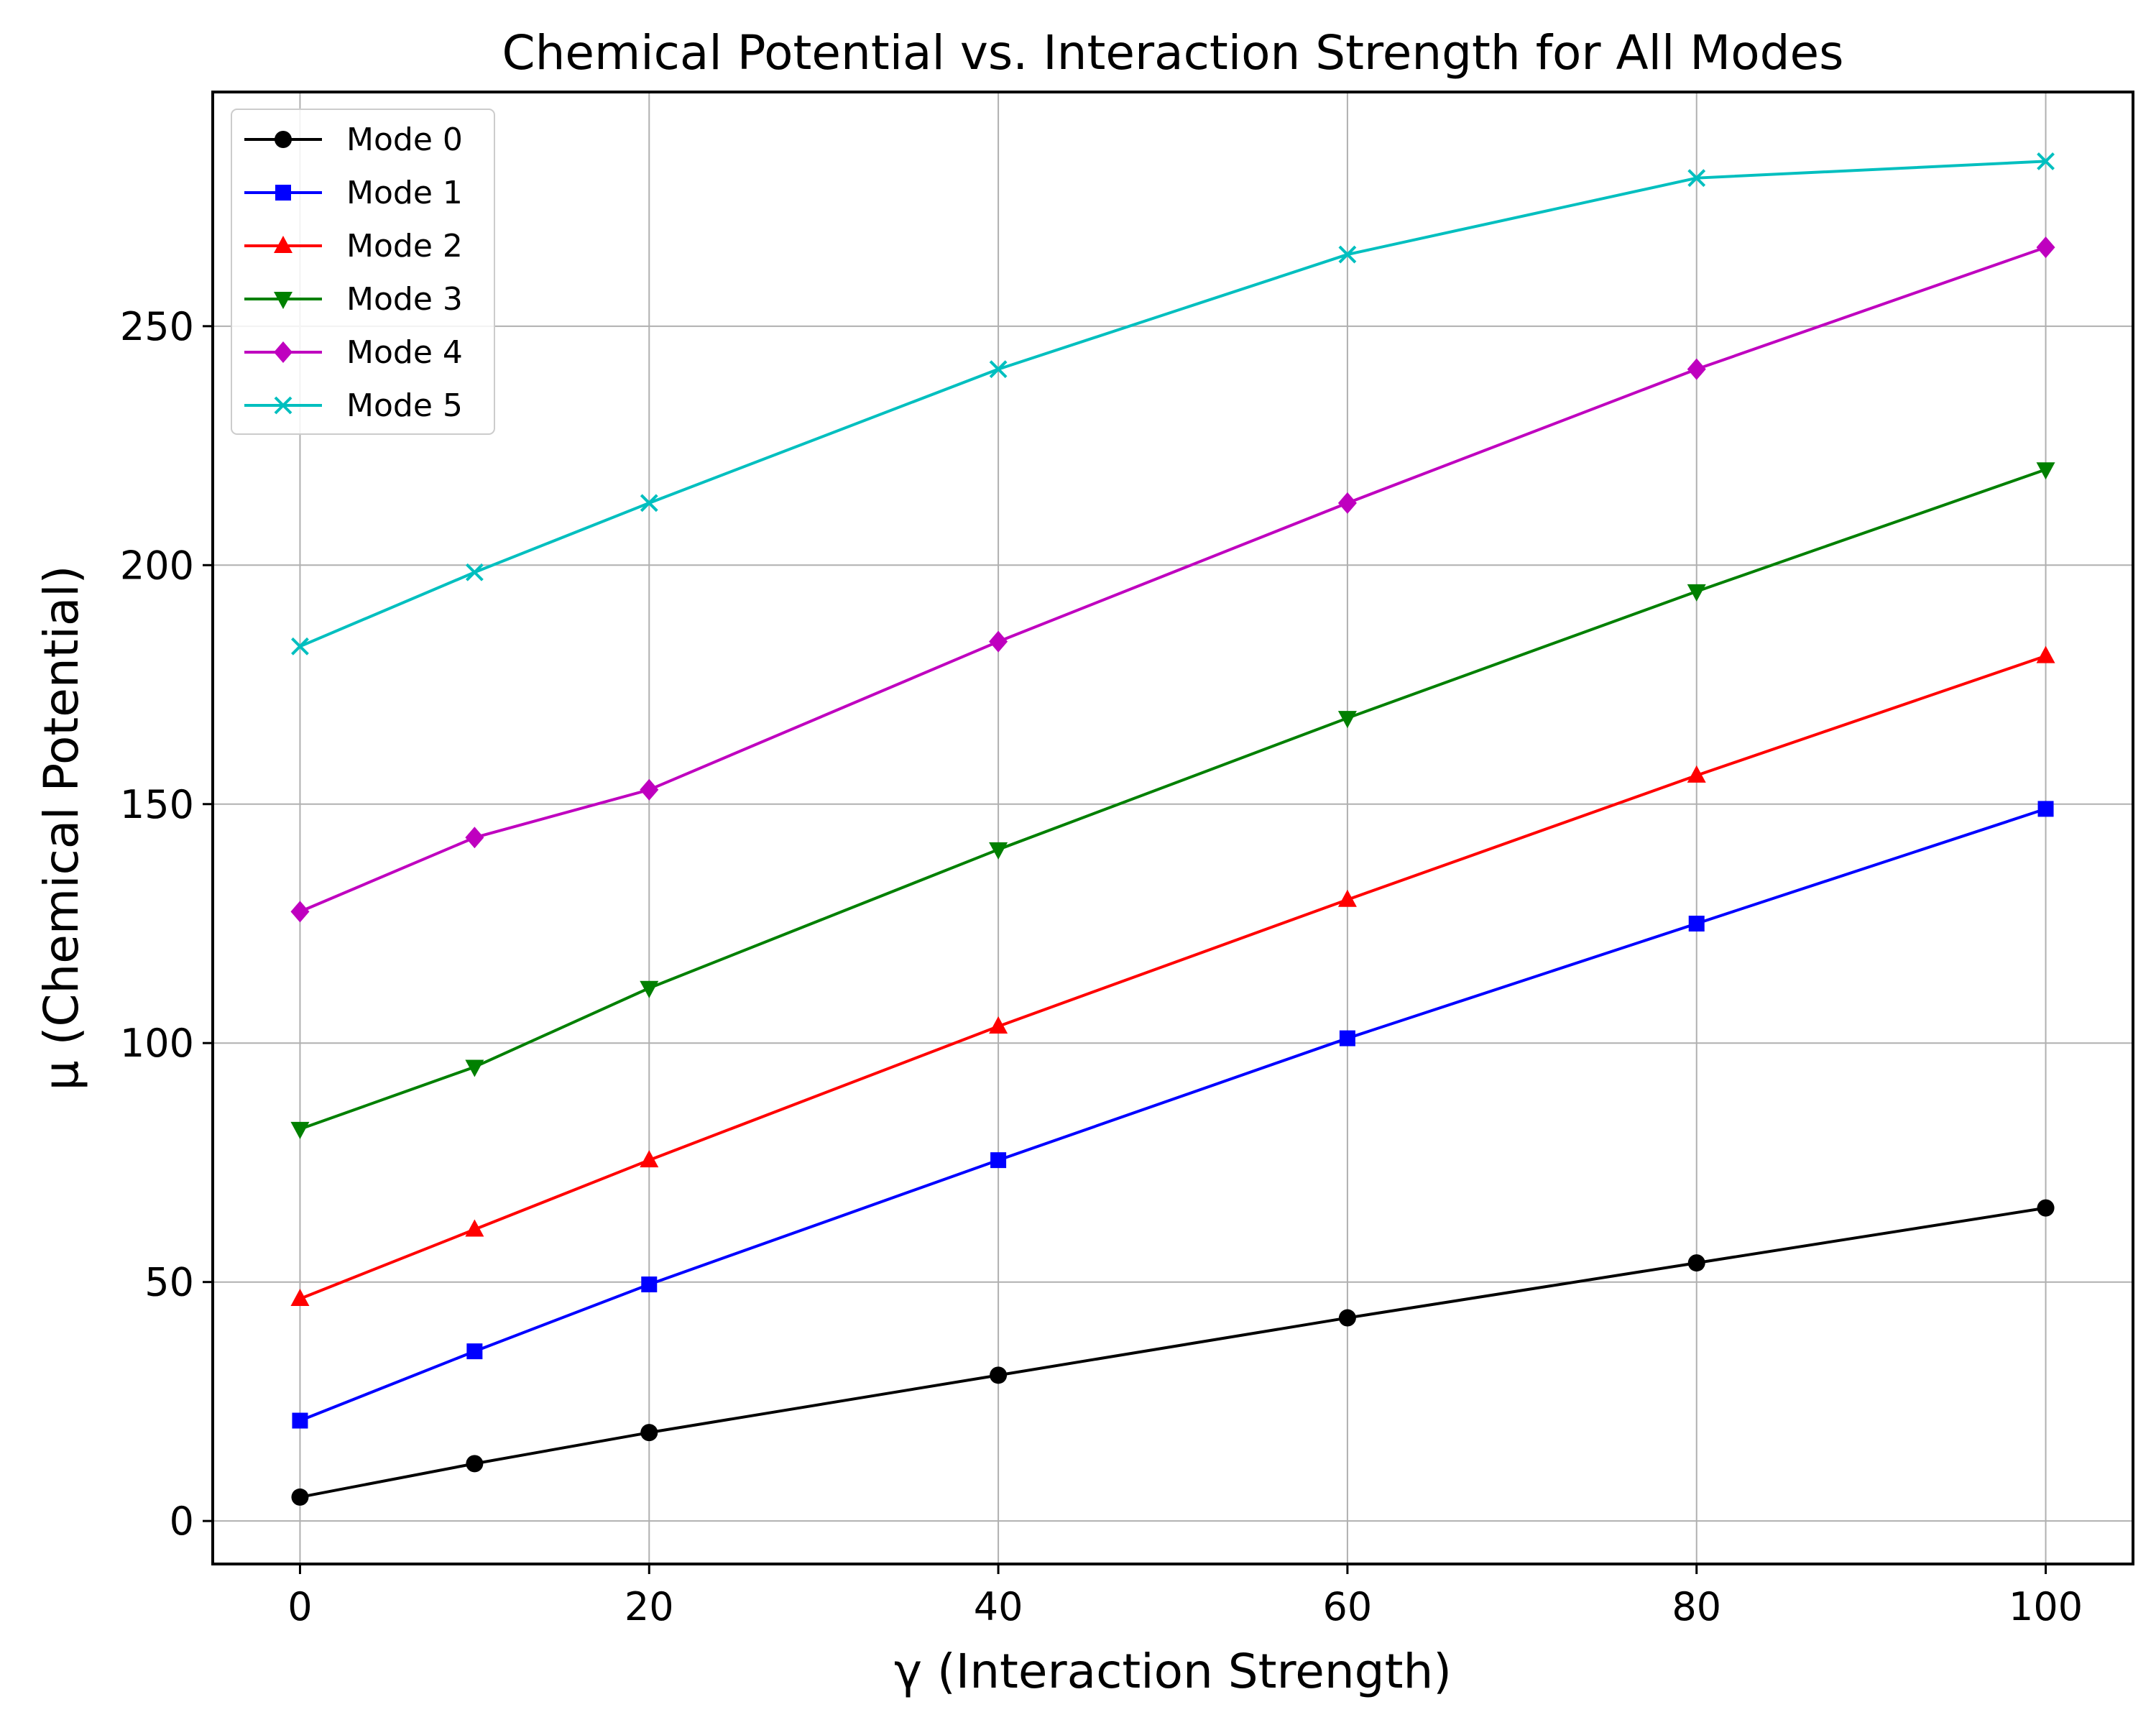 The image size is (2156, 1725). I want to click on x-axis-label: γ (Interaction Strength), so click(1173, 1671).